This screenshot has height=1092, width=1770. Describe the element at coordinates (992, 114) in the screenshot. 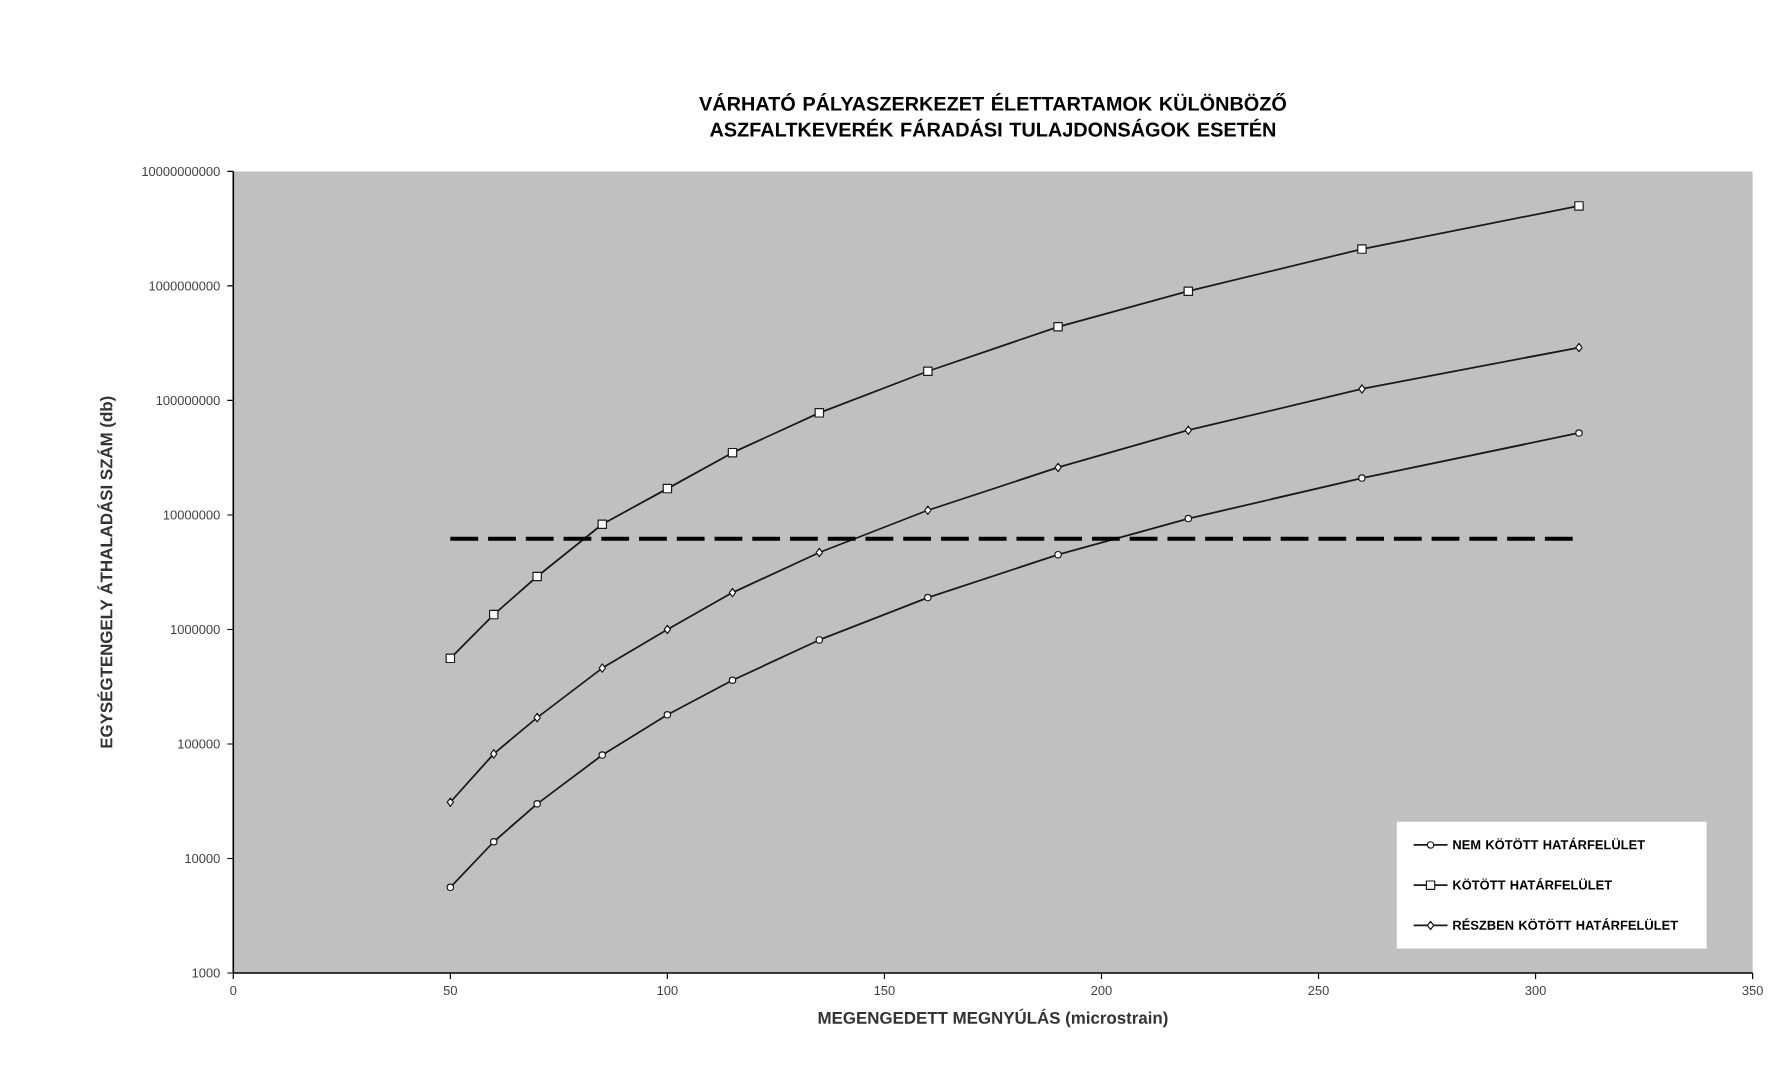

I see `chart-title: VÁRHATÓ PÁLYASZERKEZET ÉLETTARTAMOK KÜLÖNBÖZŐ ASZFALTKEVERÉK FÁRADÁSI TULAJDONSÁGOK ESETÉN` at that location.